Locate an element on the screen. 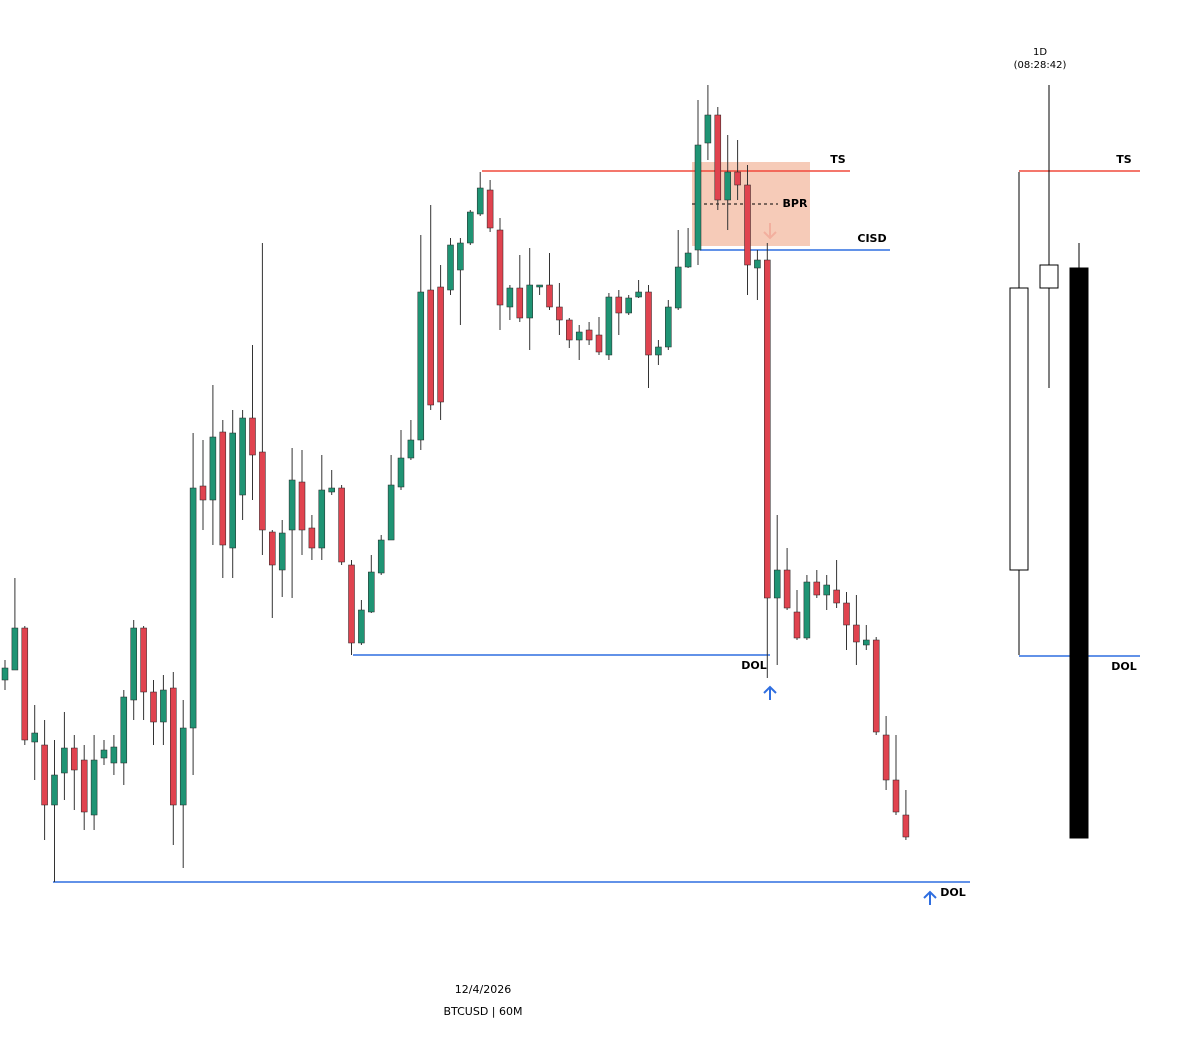 Image resolution: width=1200 pixels, height=1039 pixels. symbol: BTCUSD | 60M is located at coordinates (483, 1011).